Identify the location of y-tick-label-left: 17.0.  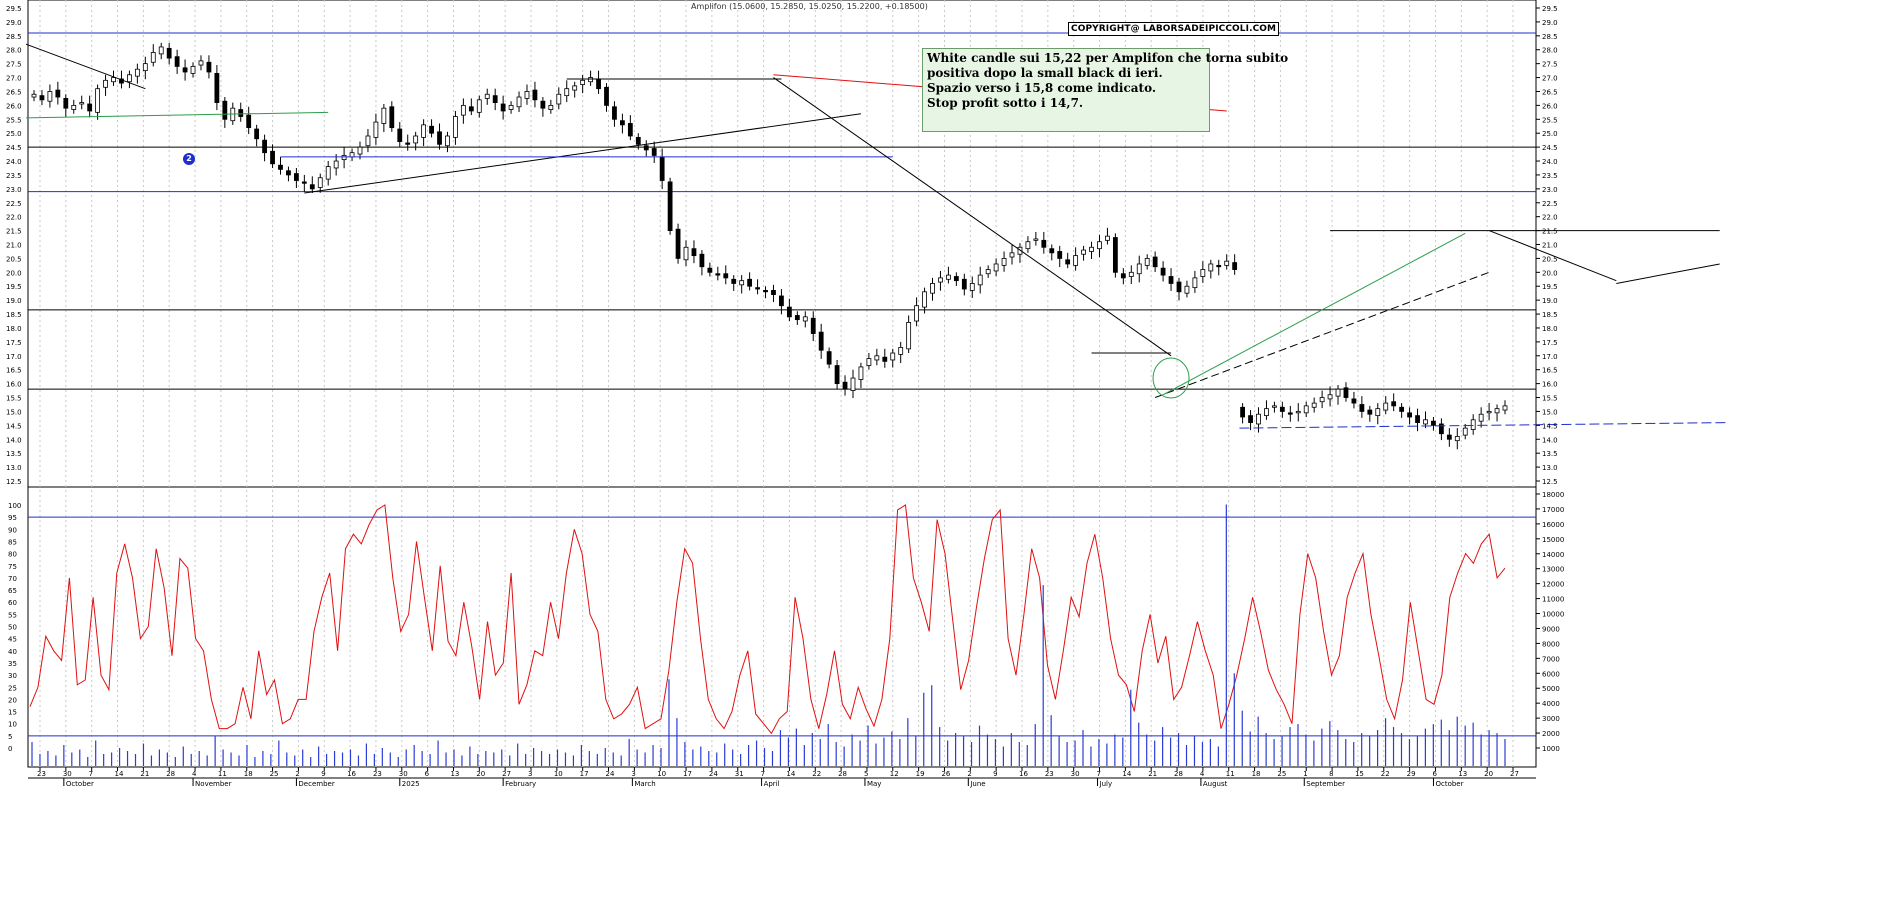
(14, 357).